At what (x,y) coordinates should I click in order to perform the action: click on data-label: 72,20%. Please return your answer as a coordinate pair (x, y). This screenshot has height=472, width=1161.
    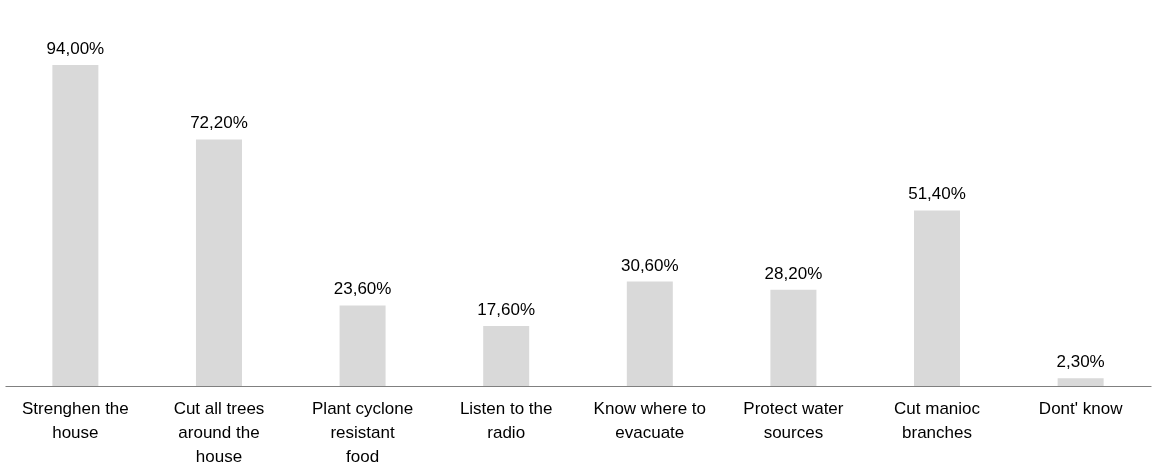
    Looking at the image, I should click on (219, 123).